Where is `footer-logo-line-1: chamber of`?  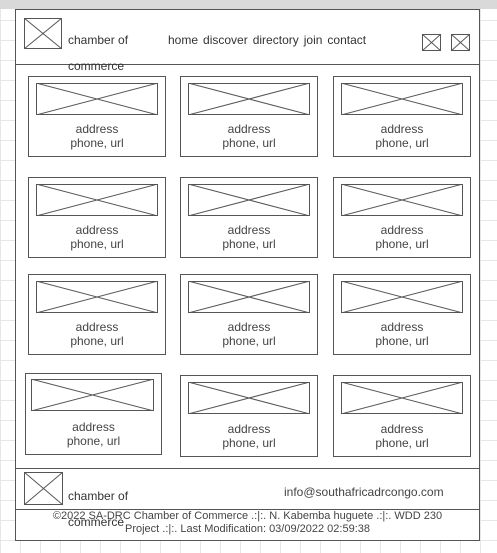
footer-logo-line-1: chamber of is located at coordinates (98, 496).